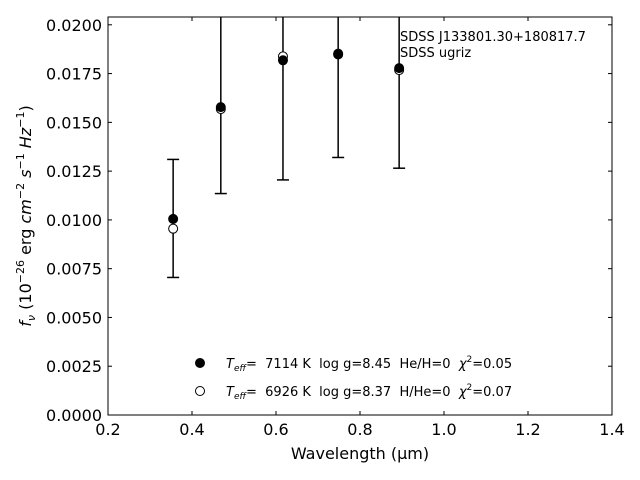 This screenshot has height=480, width=640. I want to click on x-axis-label: Wavelength (μm), so click(360, 453).